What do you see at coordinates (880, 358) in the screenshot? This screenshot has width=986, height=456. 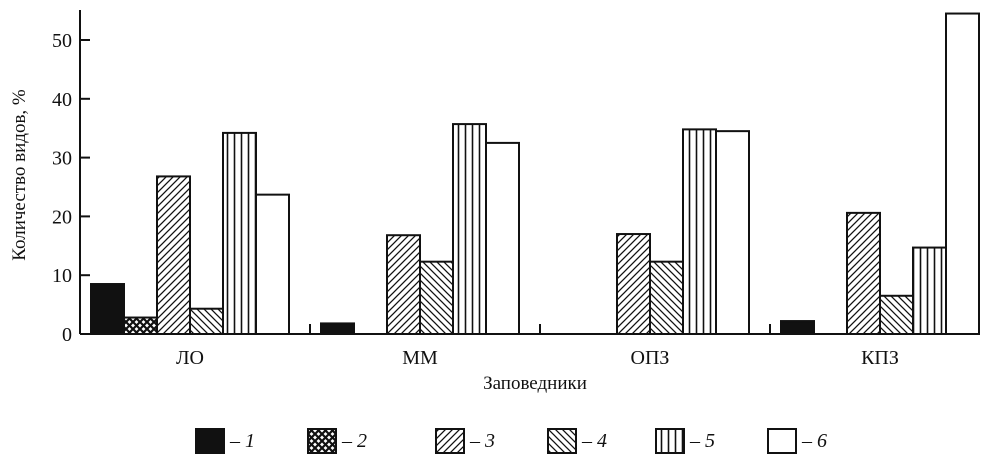 I see `x-tick-label: КПЗ` at bounding box center [880, 358].